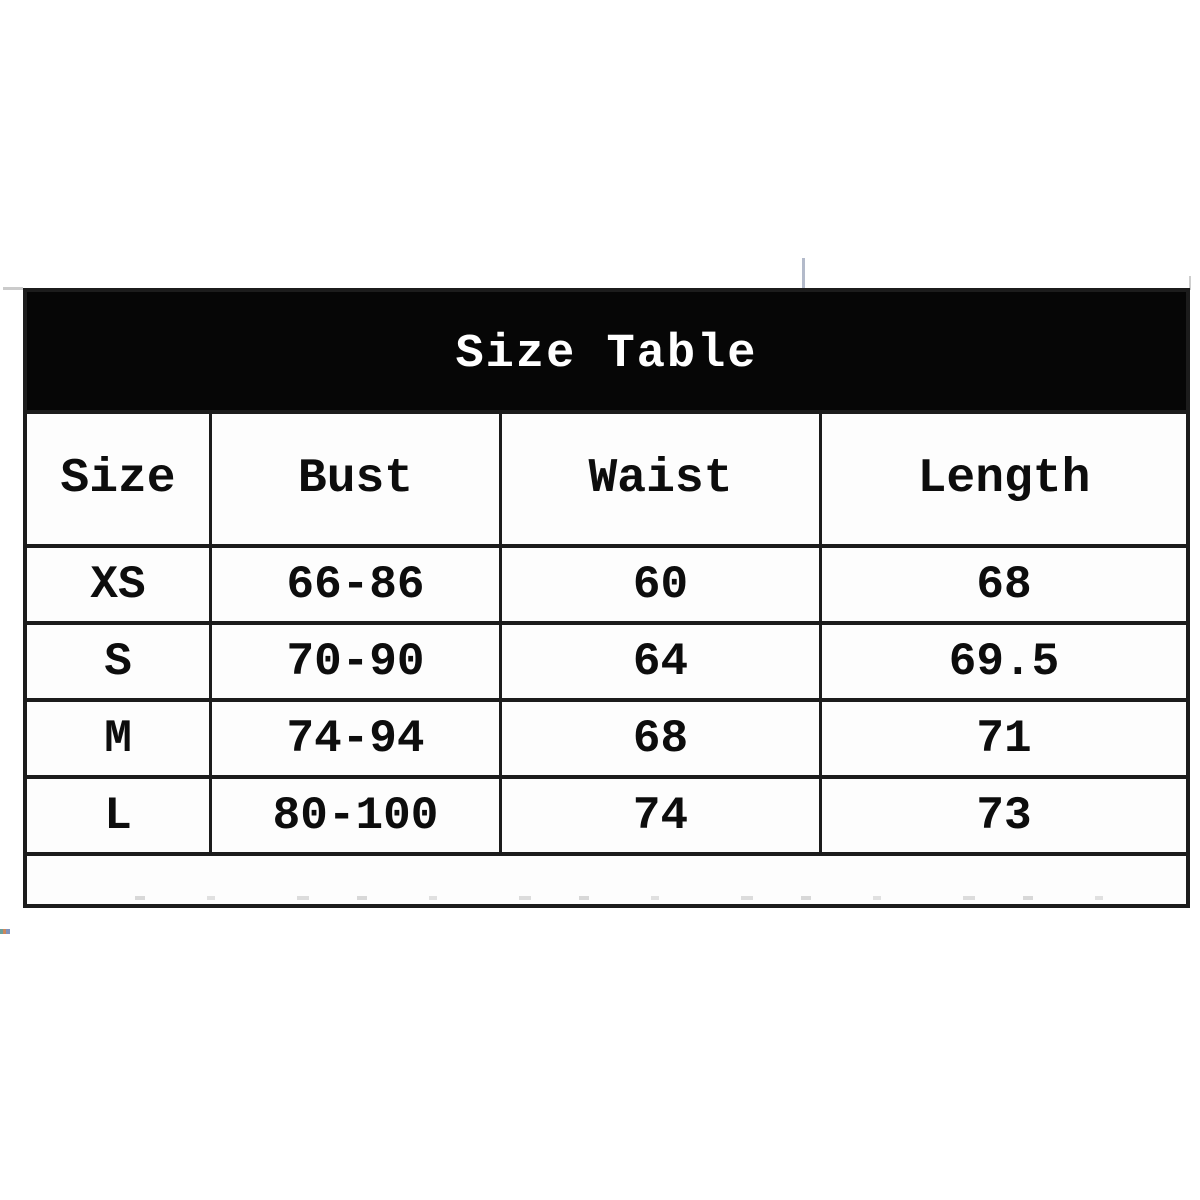 This screenshot has height=1200, width=1200. What do you see at coordinates (659, 477) in the screenshot?
I see `header-cell-waist: Waist` at bounding box center [659, 477].